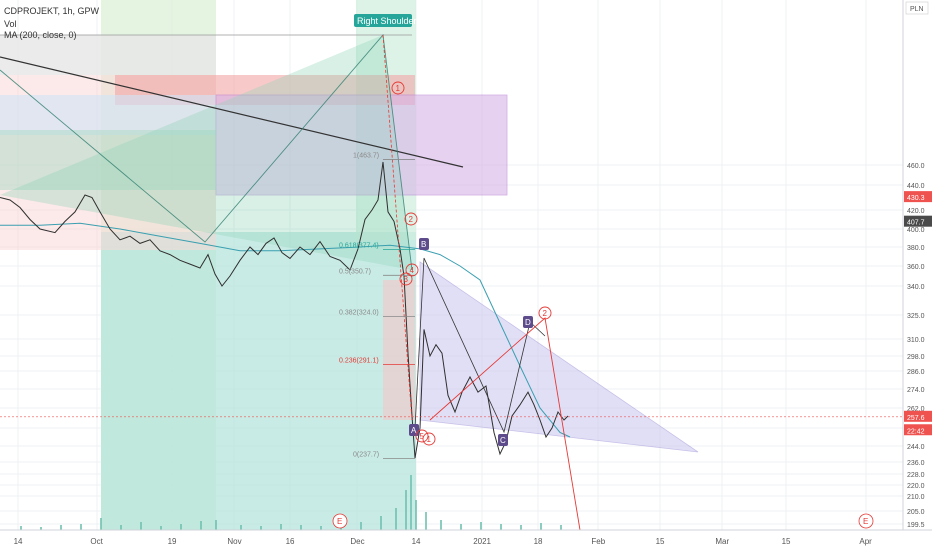 This screenshot has height=550, width=932. I want to click on wave-label: 4, so click(412, 270).